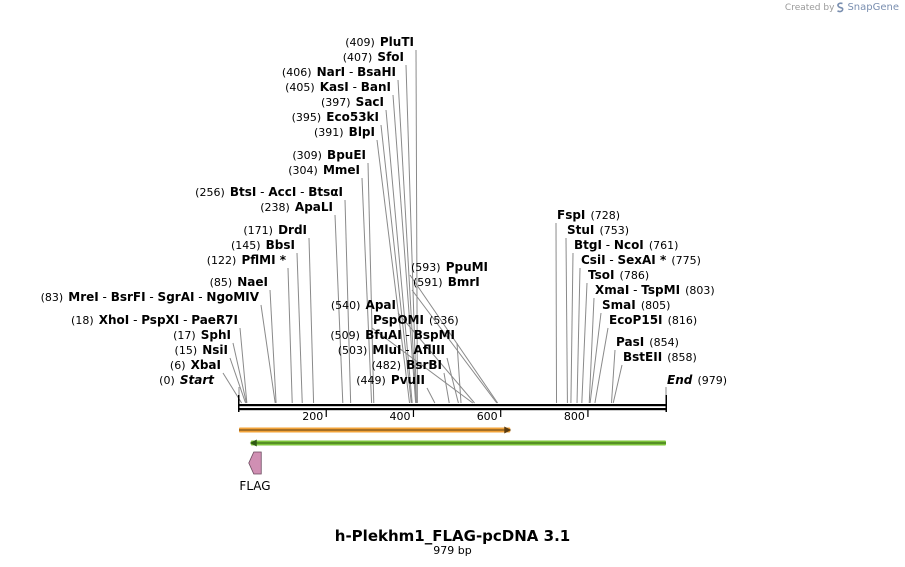 This screenshot has height=567, width=905. What do you see at coordinates (508, 430) in the screenshot?
I see `forward-arrow-icon` at bounding box center [508, 430].